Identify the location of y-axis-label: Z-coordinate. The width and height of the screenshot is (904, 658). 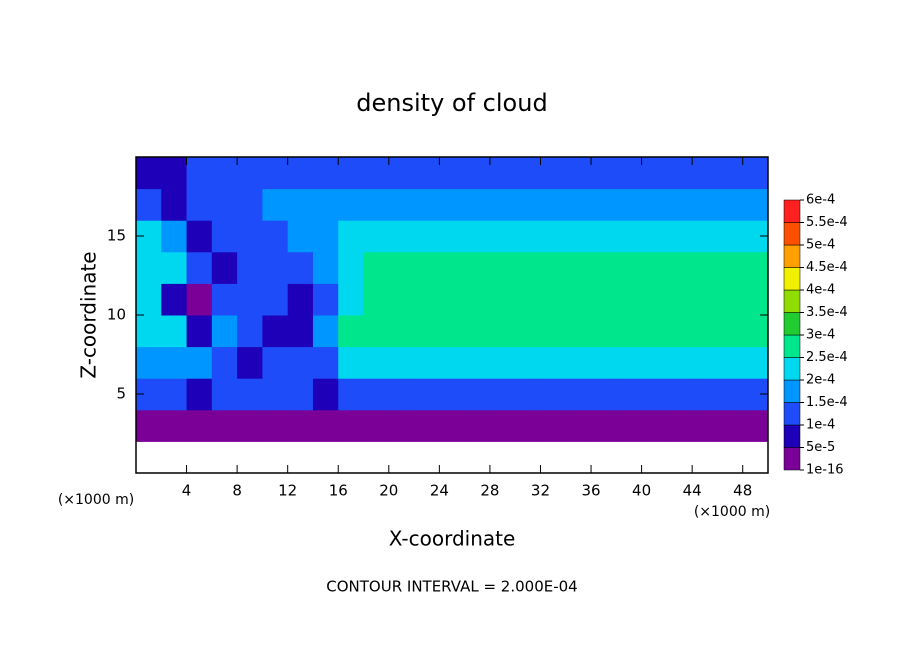
(89, 314).